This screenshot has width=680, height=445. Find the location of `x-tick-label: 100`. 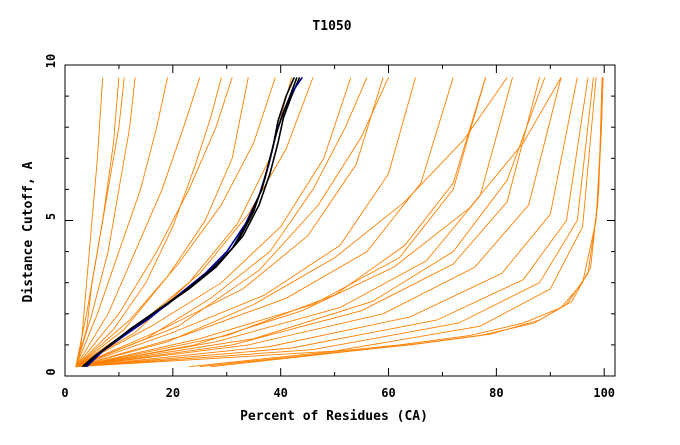

x-tick-label: 100 is located at coordinates (604, 393).